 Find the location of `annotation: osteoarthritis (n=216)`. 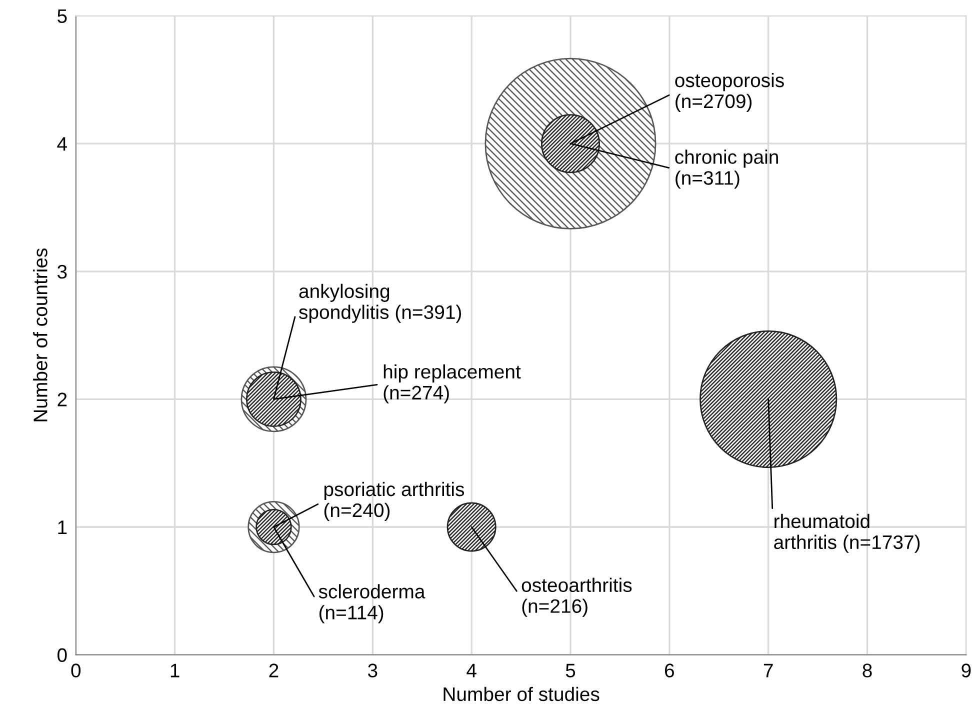

annotation: osteoarthritis (n=216) is located at coordinates (577, 597).